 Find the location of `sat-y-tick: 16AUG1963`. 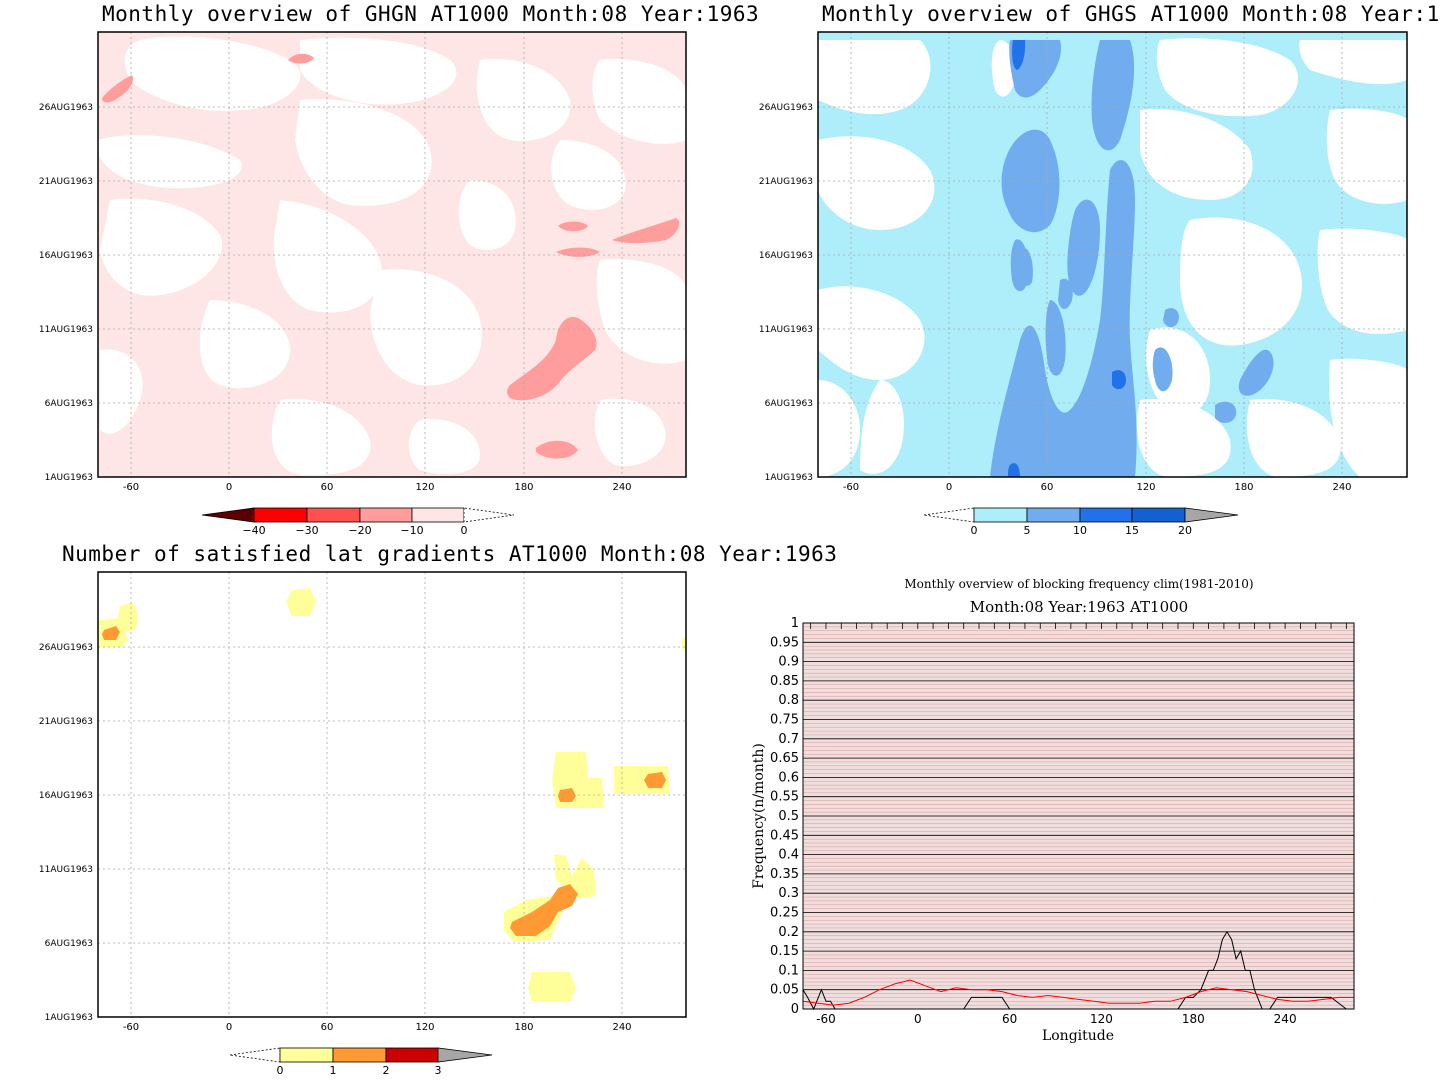

sat-y-tick: 16AUG1963 is located at coordinates (66, 796).